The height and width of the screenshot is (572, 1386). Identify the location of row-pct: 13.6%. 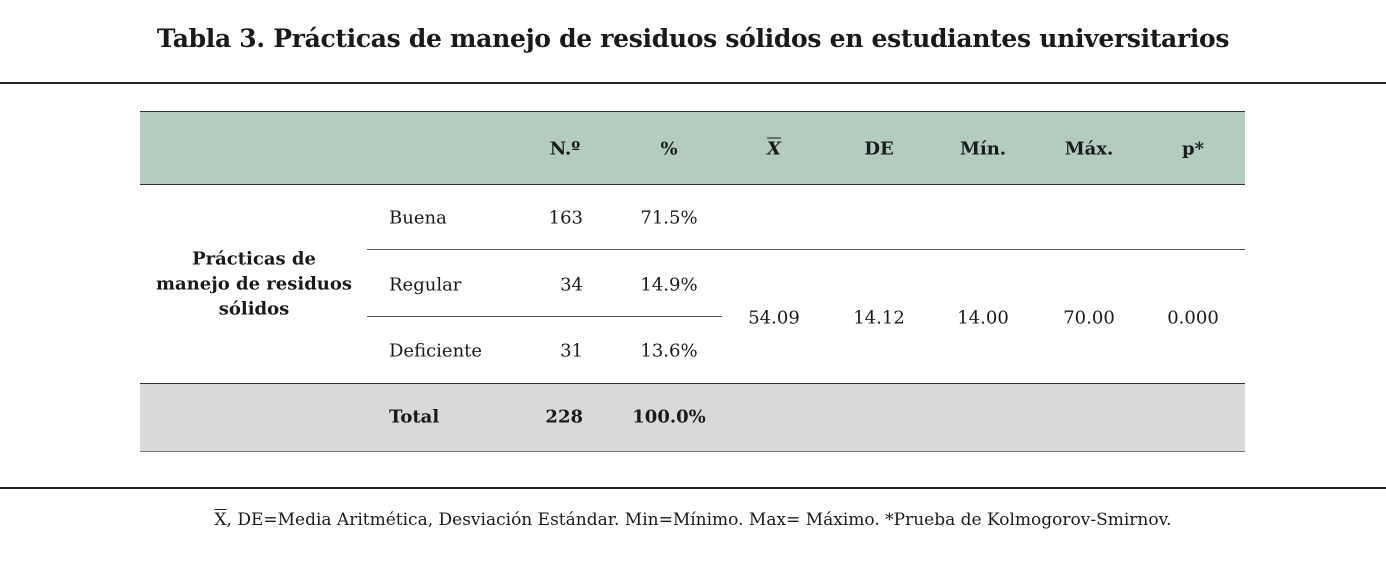
(669, 351).